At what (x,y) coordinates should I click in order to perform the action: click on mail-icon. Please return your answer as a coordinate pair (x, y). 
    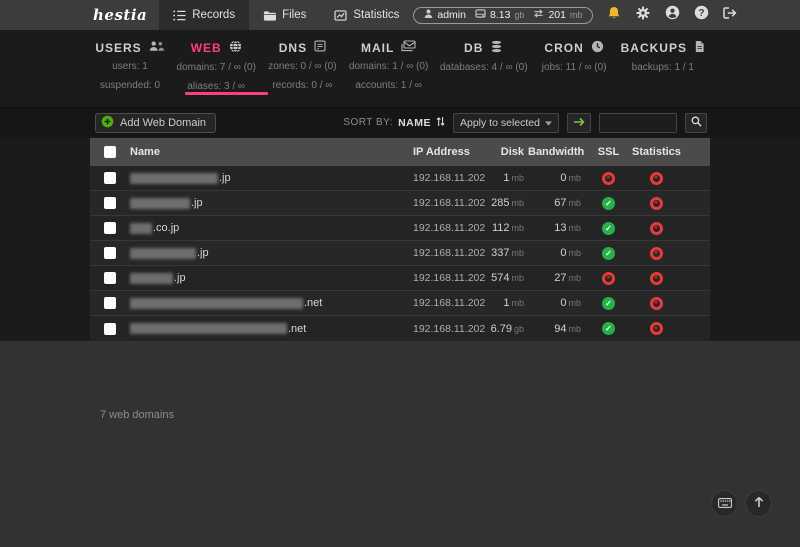
    Looking at the image, I should click on (408, 47).